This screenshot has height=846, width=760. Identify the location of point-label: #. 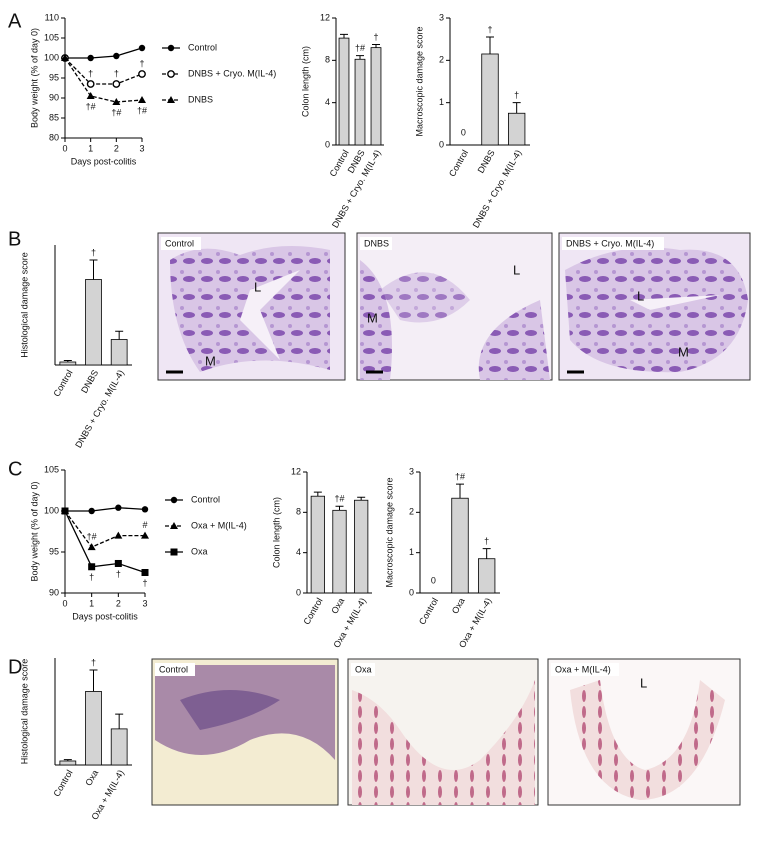
(144, 525).